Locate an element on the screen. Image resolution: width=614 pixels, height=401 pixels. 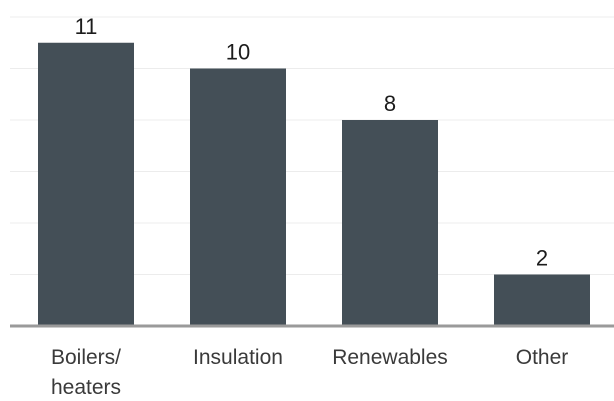
category-label-line: Renewables is located at coordinates (390, 357).